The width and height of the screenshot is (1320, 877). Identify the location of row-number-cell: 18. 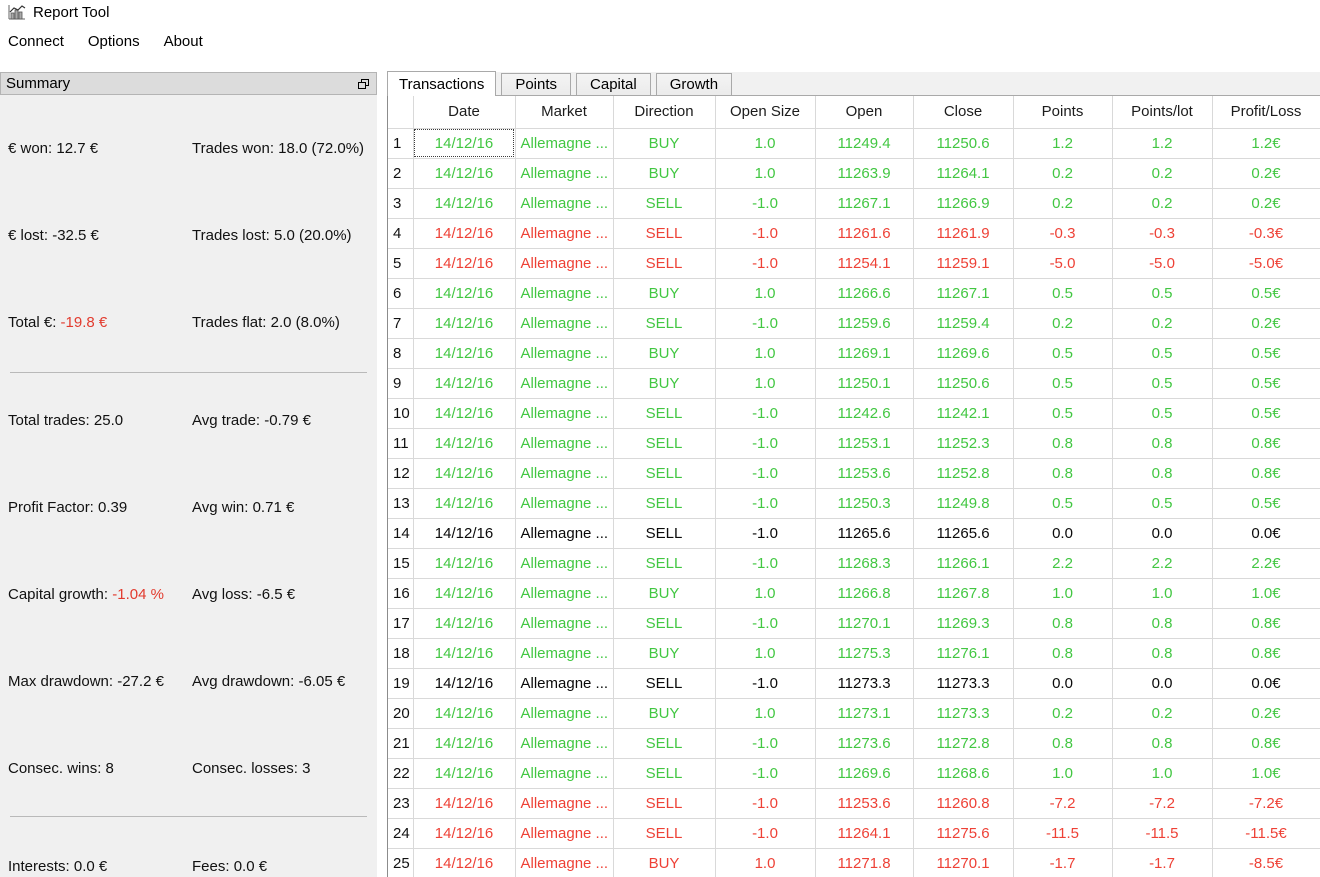
(401, 653).